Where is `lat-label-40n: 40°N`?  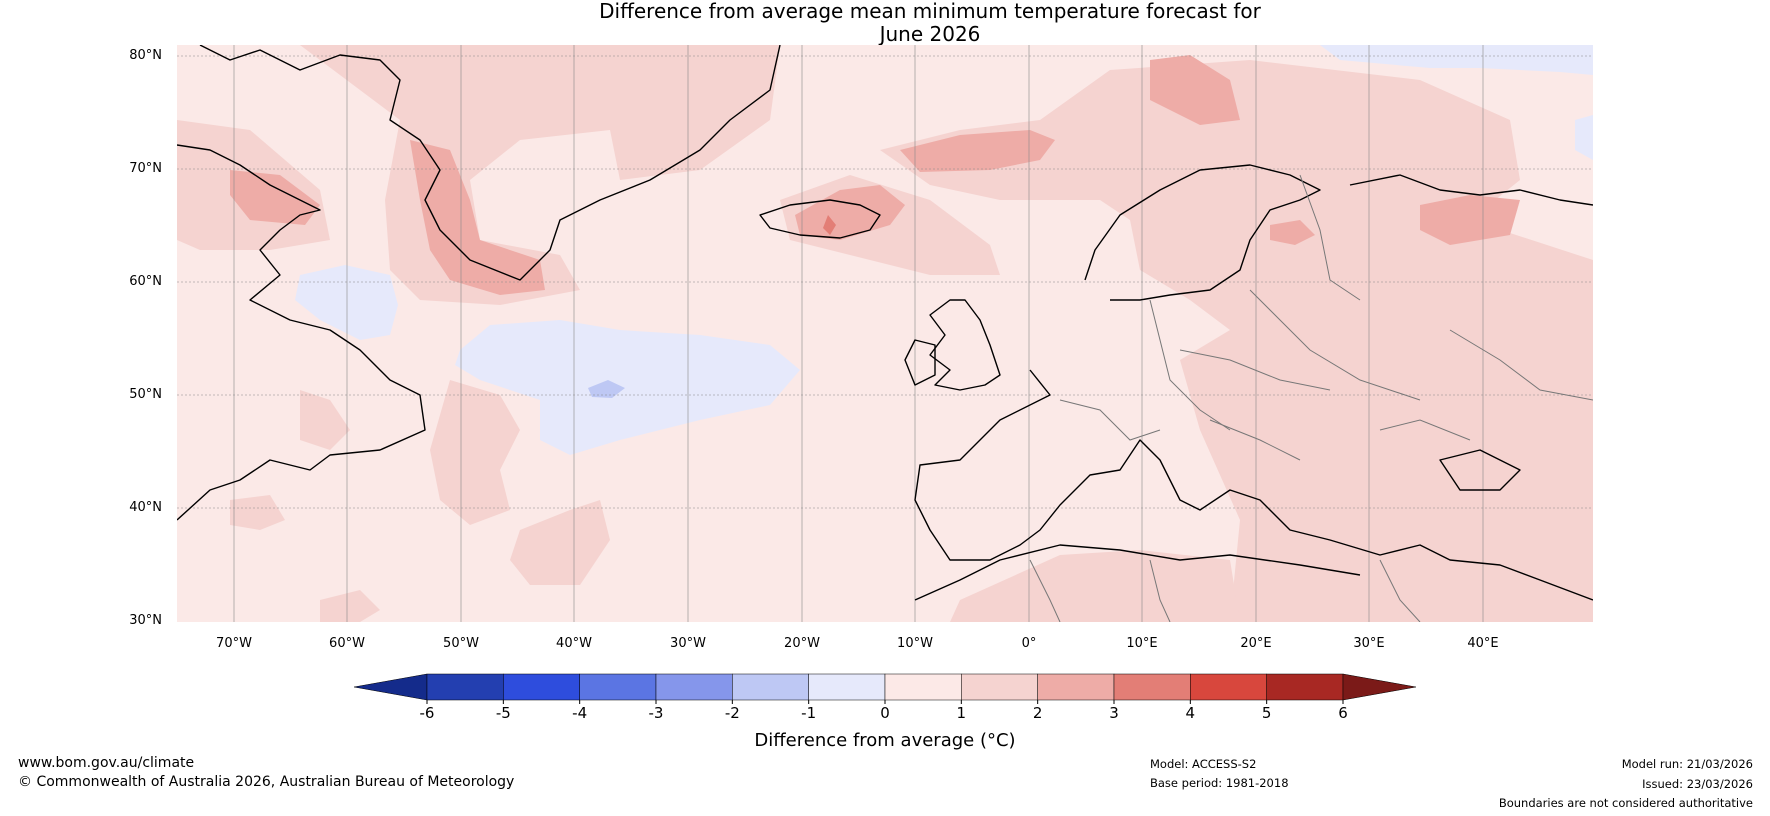 lat-label-40n: 40°N is located at coordinates (145, 507).